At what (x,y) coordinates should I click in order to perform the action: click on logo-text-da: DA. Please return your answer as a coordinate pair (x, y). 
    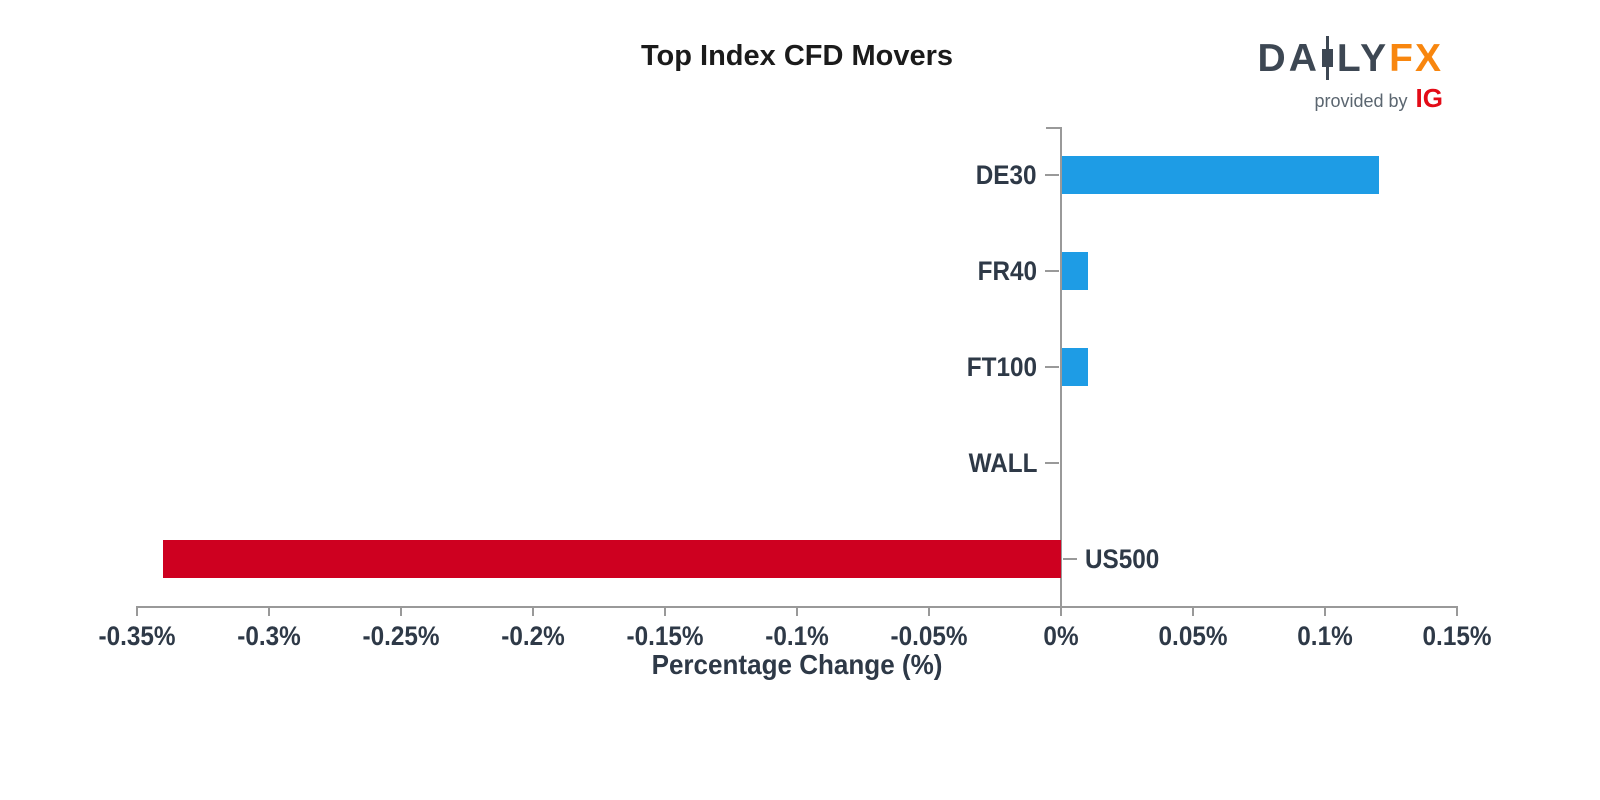
    Looking at the image, I should click on (1288, 58).